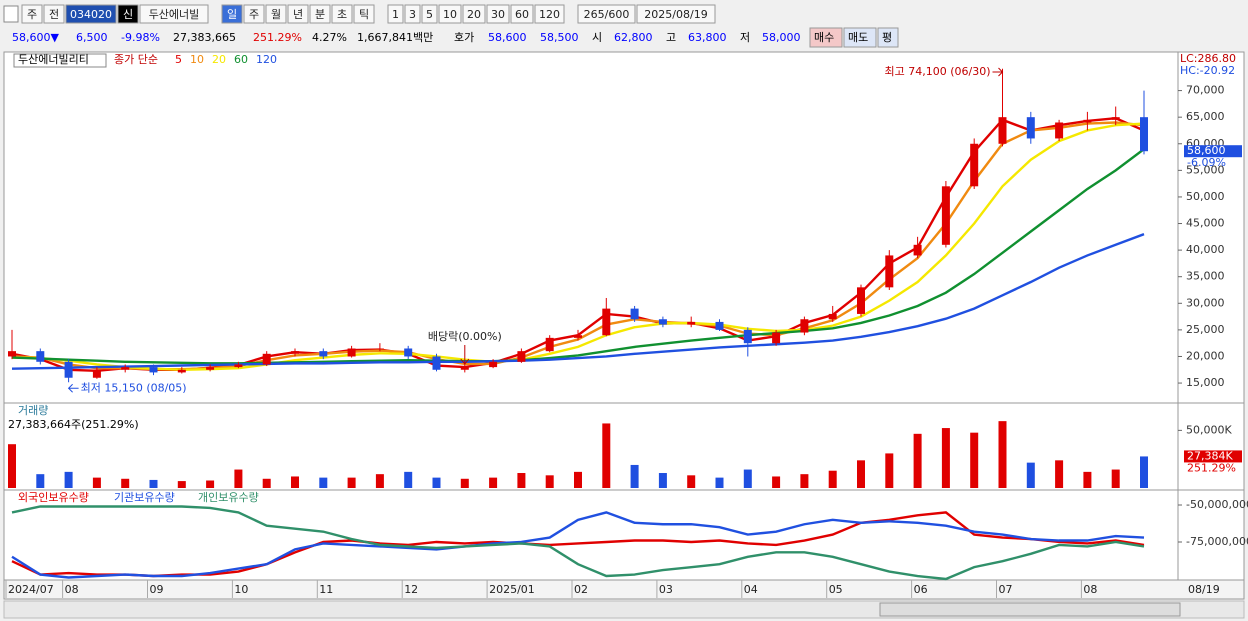 This screenshot has width=1248, height=621. What do you see at coordinates (465, 355) in the screenshot?
I see `dividend-arrow` at bounding box center [465, 355].